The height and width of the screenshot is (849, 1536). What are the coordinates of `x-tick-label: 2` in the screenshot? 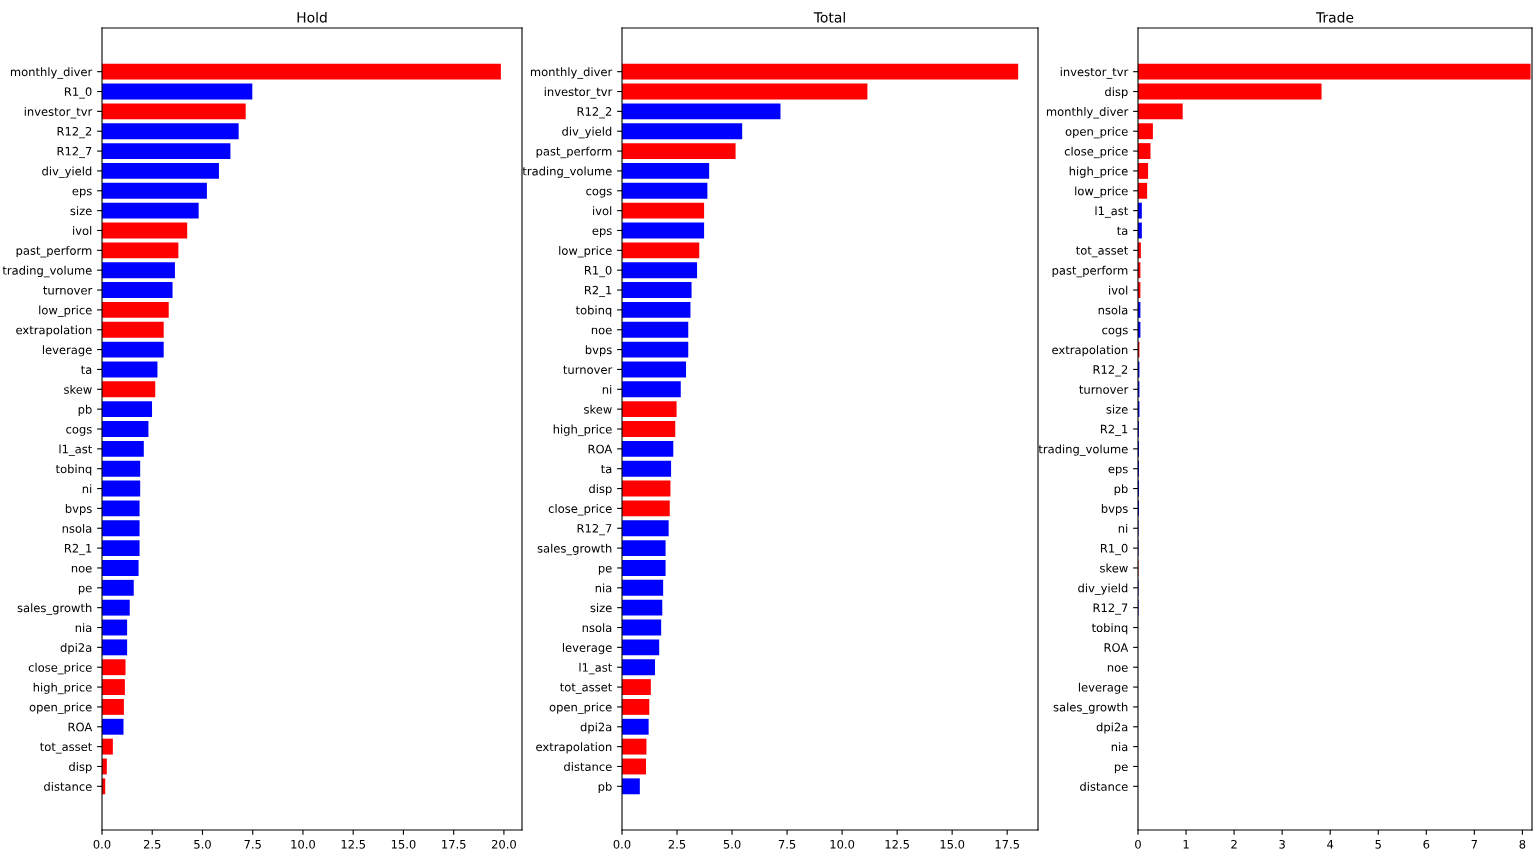 It's located at (1234, 844).